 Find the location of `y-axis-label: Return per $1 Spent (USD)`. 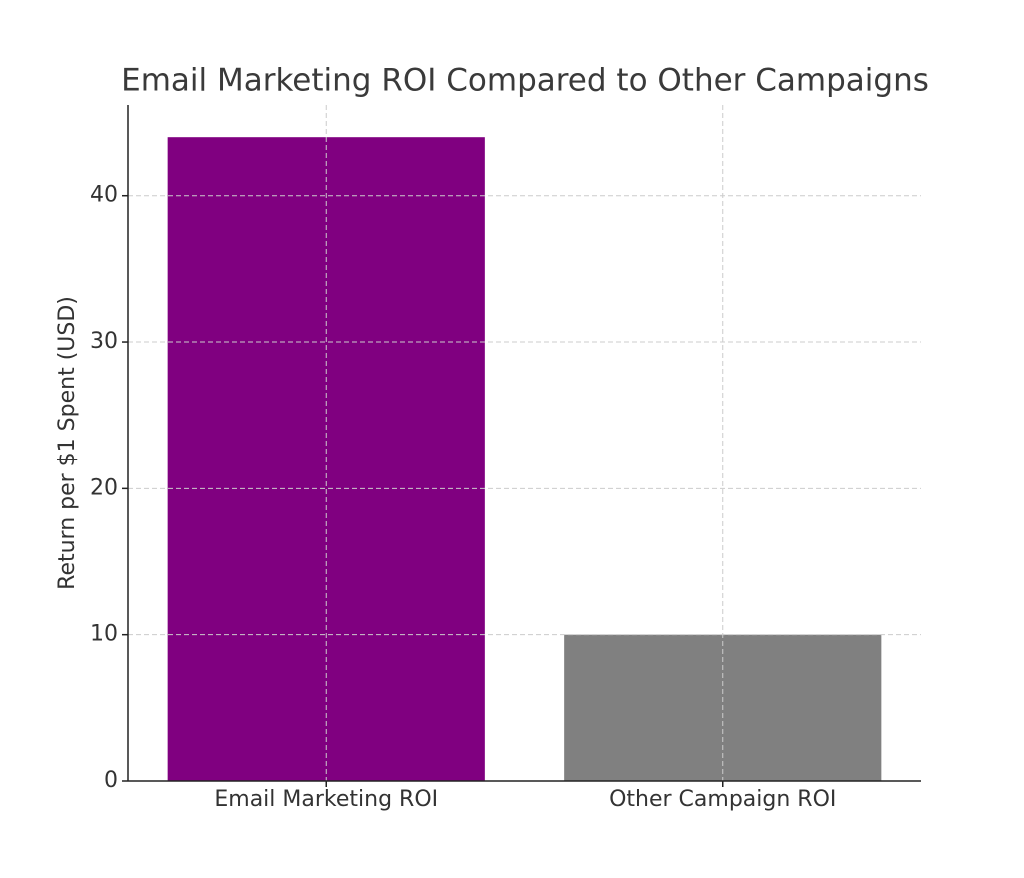

y-axis-label: Return per $1 Spent (USD) is located at coordinates (67, 443).